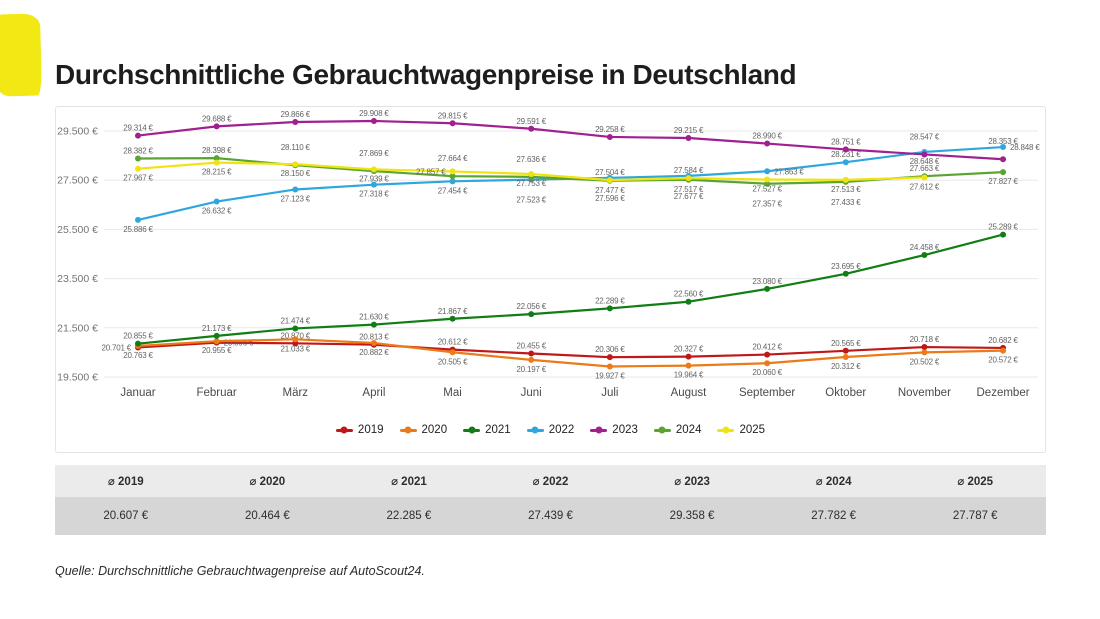 The image size is (1100, 619). What do you see at coordinates (295, 121) in the screenshot?
I see `data-point-2023-März` at bounding box center [295, 121].